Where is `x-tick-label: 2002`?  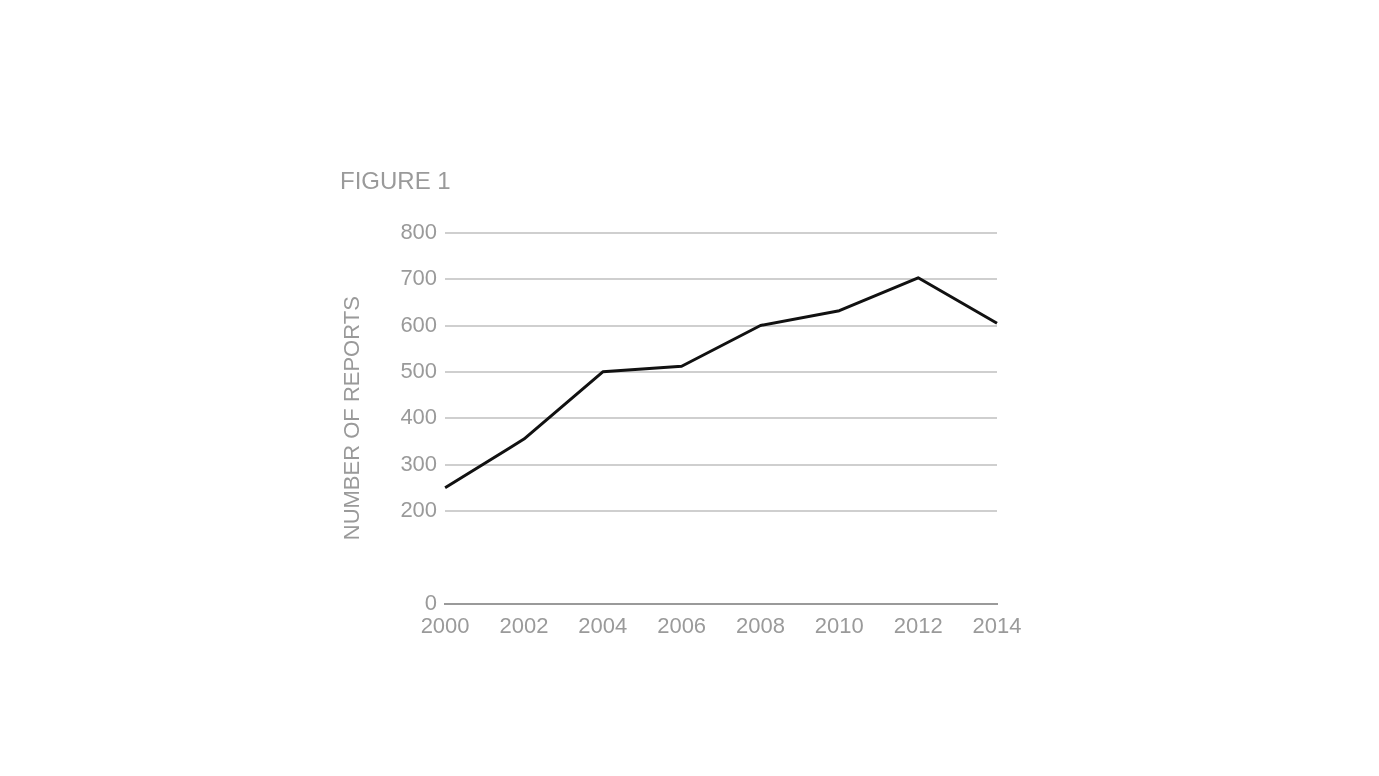 x-tick-label: 2002 is located at coordinates (524, 625).